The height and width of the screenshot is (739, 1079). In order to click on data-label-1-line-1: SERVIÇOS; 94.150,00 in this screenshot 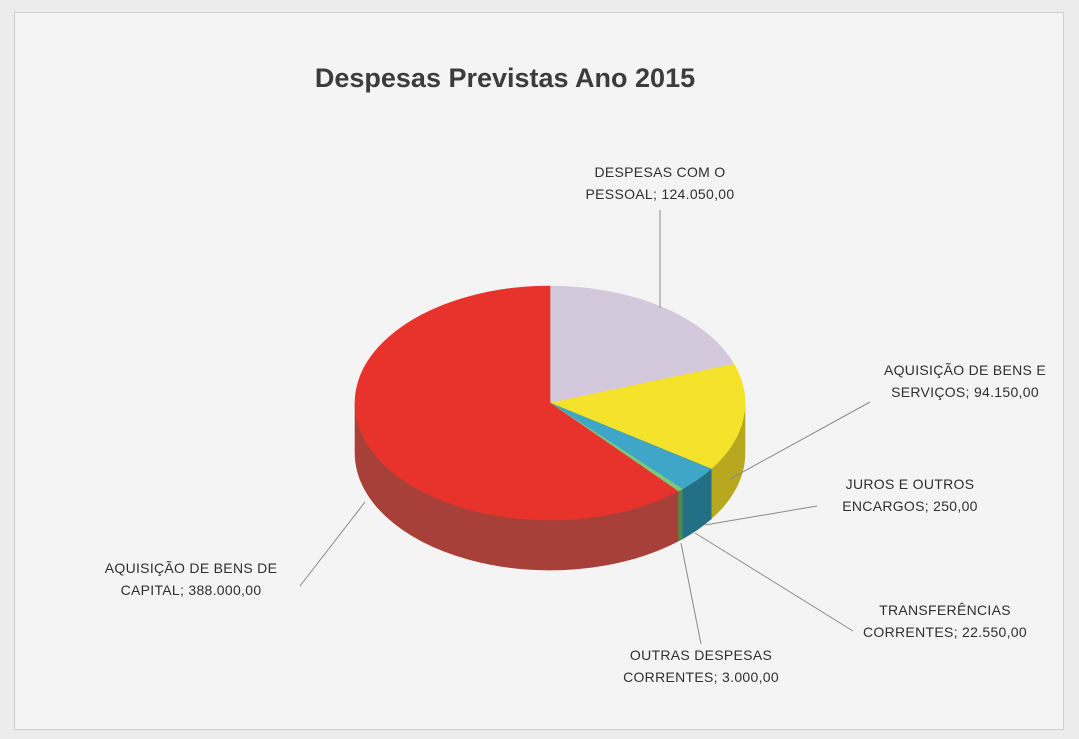, I will do `click(965, 392)`.